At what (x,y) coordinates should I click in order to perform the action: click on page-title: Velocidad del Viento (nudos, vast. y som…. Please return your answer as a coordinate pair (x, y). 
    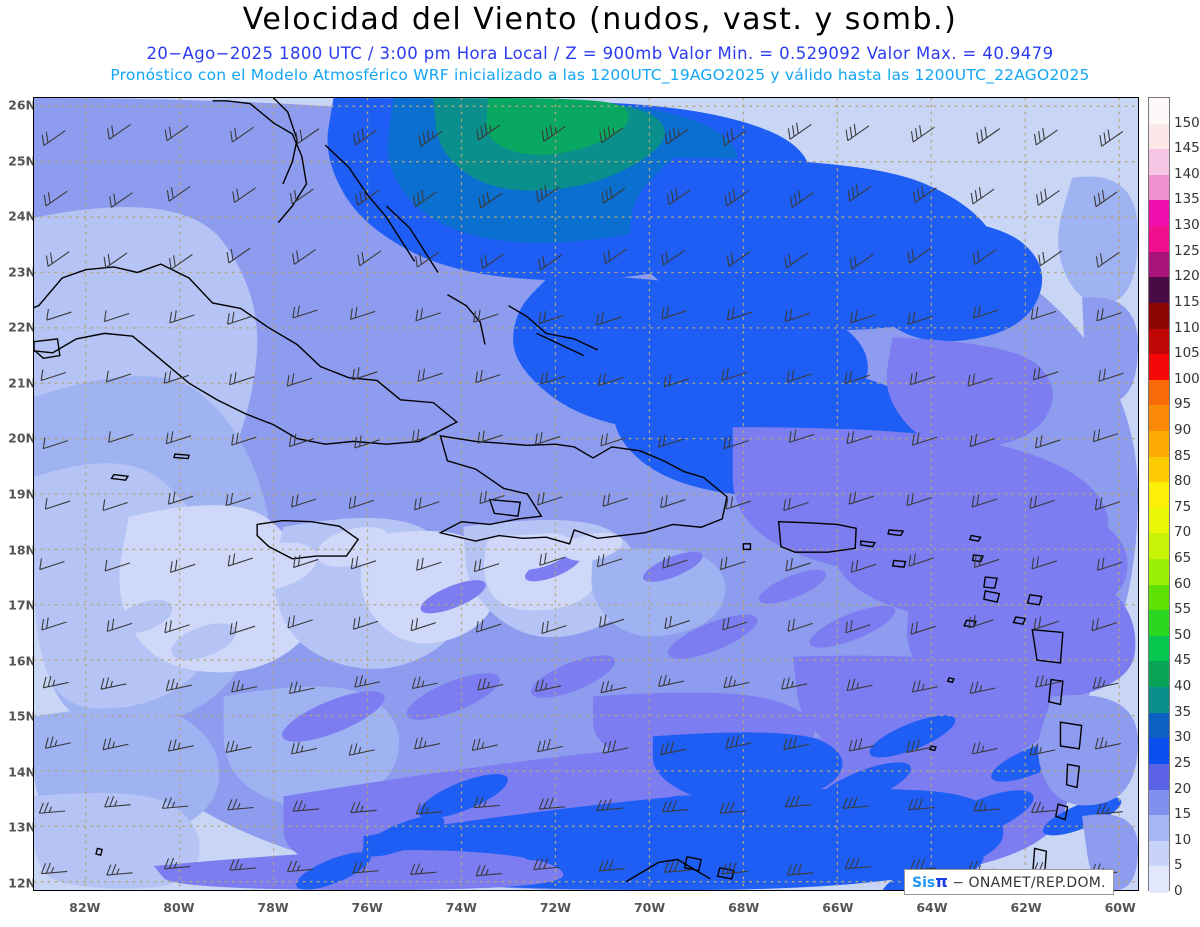
    Looking at the image, I should click on (600, 19).